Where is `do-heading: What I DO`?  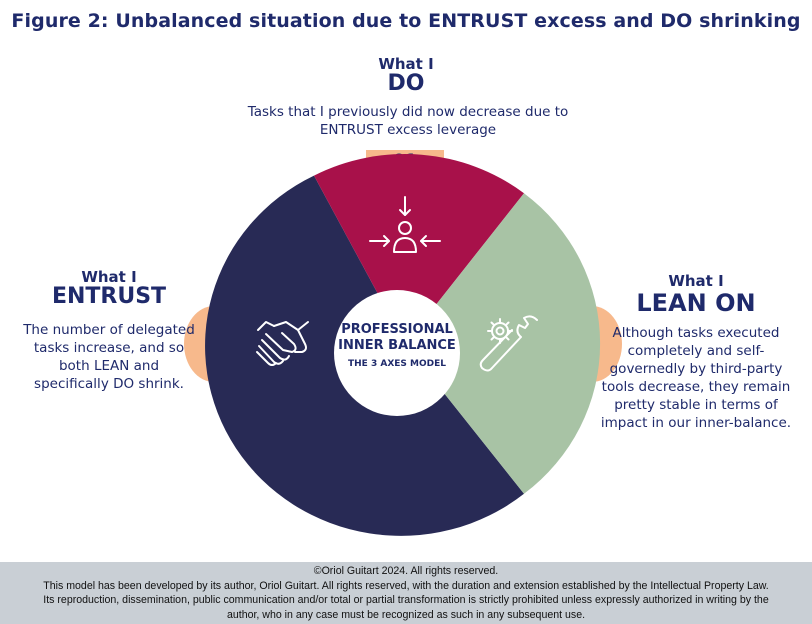
do-heading: What I DO is located at coordinates (406, 76).